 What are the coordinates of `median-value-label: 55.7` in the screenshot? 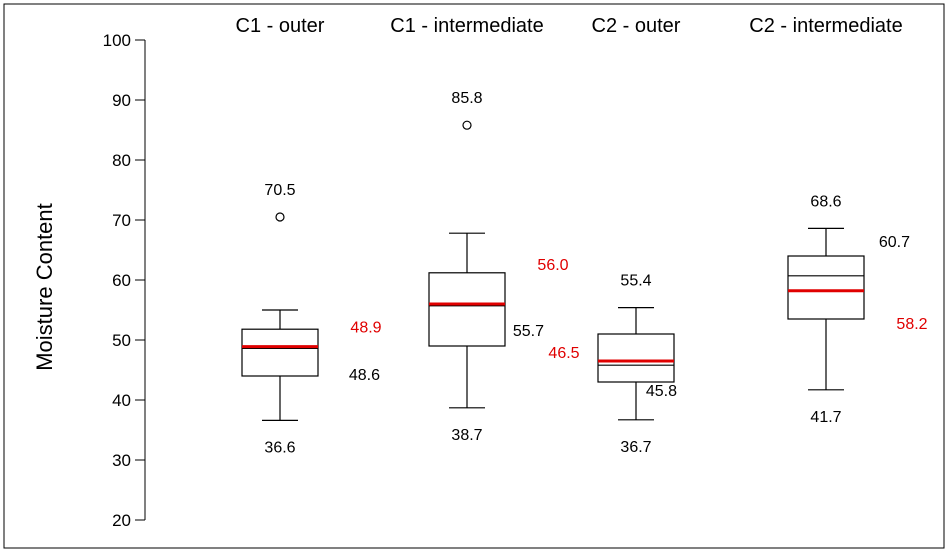 It's located at (528, 331).